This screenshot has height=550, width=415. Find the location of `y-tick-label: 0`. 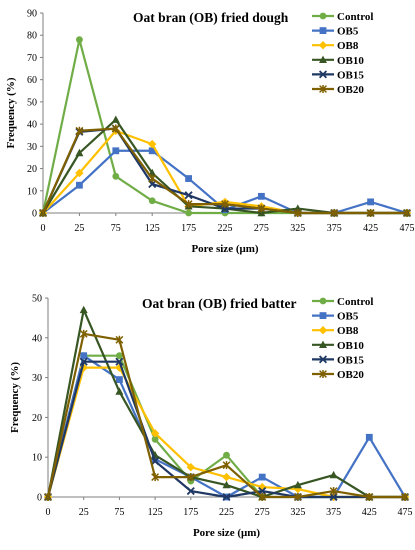

y-tick-label: 0 is located at coordinates (34, 214).